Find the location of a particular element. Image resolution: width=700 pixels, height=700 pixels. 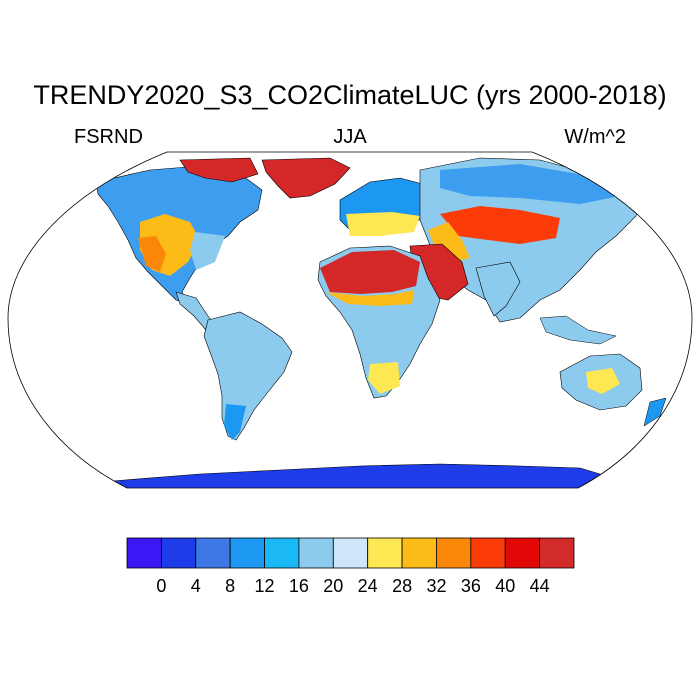

colorbar-tick-label: 24 is located at coordinates (368, 586).